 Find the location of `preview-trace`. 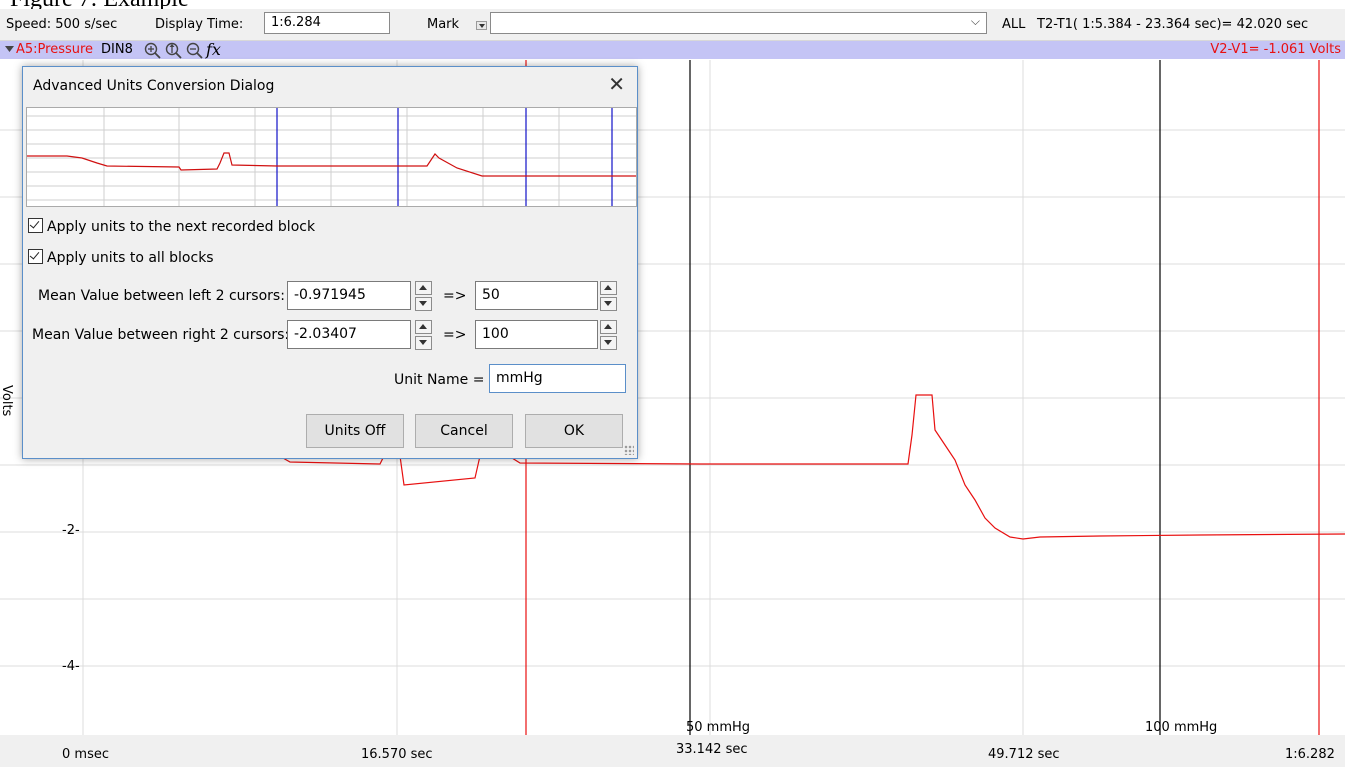

preview-trace is located at coordinates (331, 164).